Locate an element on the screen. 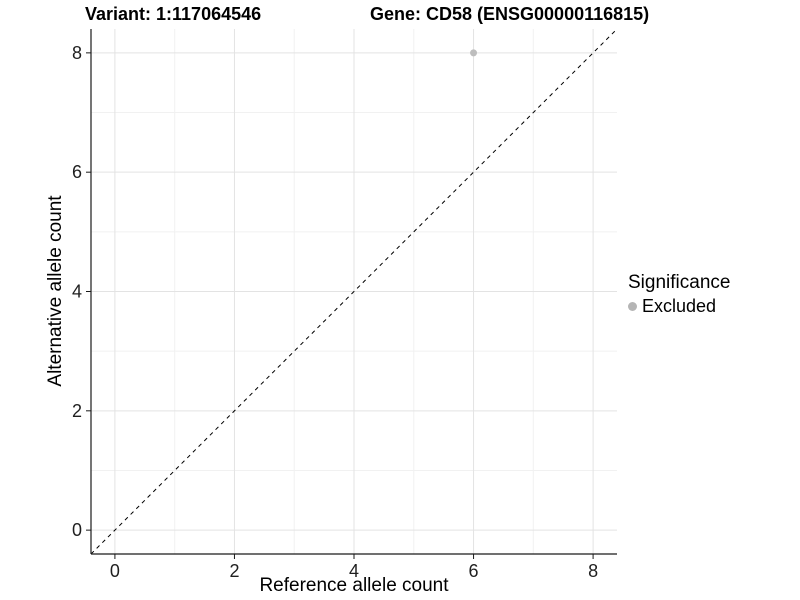  y-axis-title: Alternative allele count is located at coordinates (55, 291).